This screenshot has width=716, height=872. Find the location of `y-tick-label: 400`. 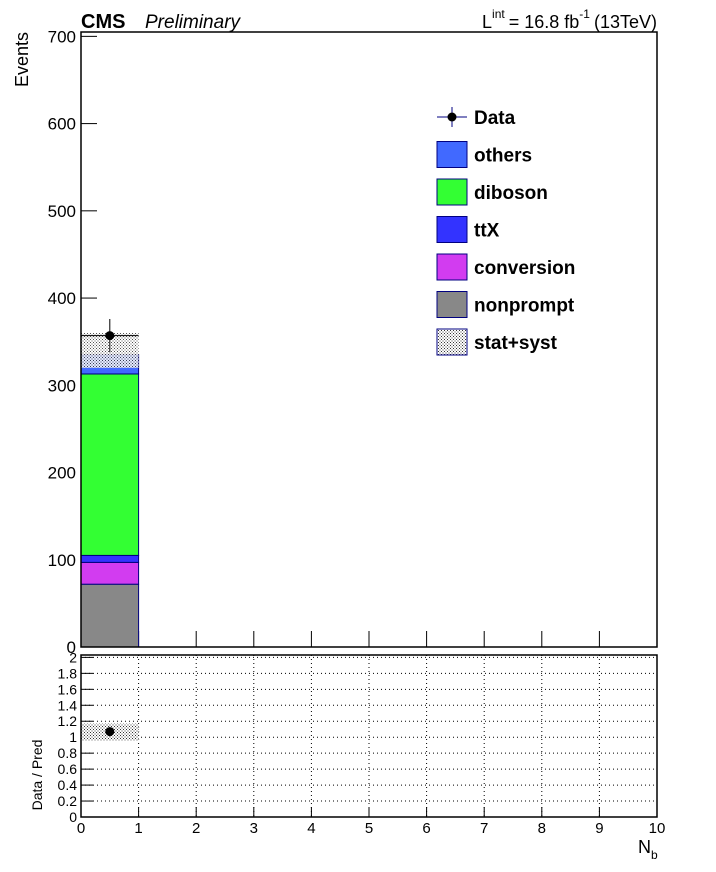

y-tick-label: 400 is located at coordinates (62, 298).